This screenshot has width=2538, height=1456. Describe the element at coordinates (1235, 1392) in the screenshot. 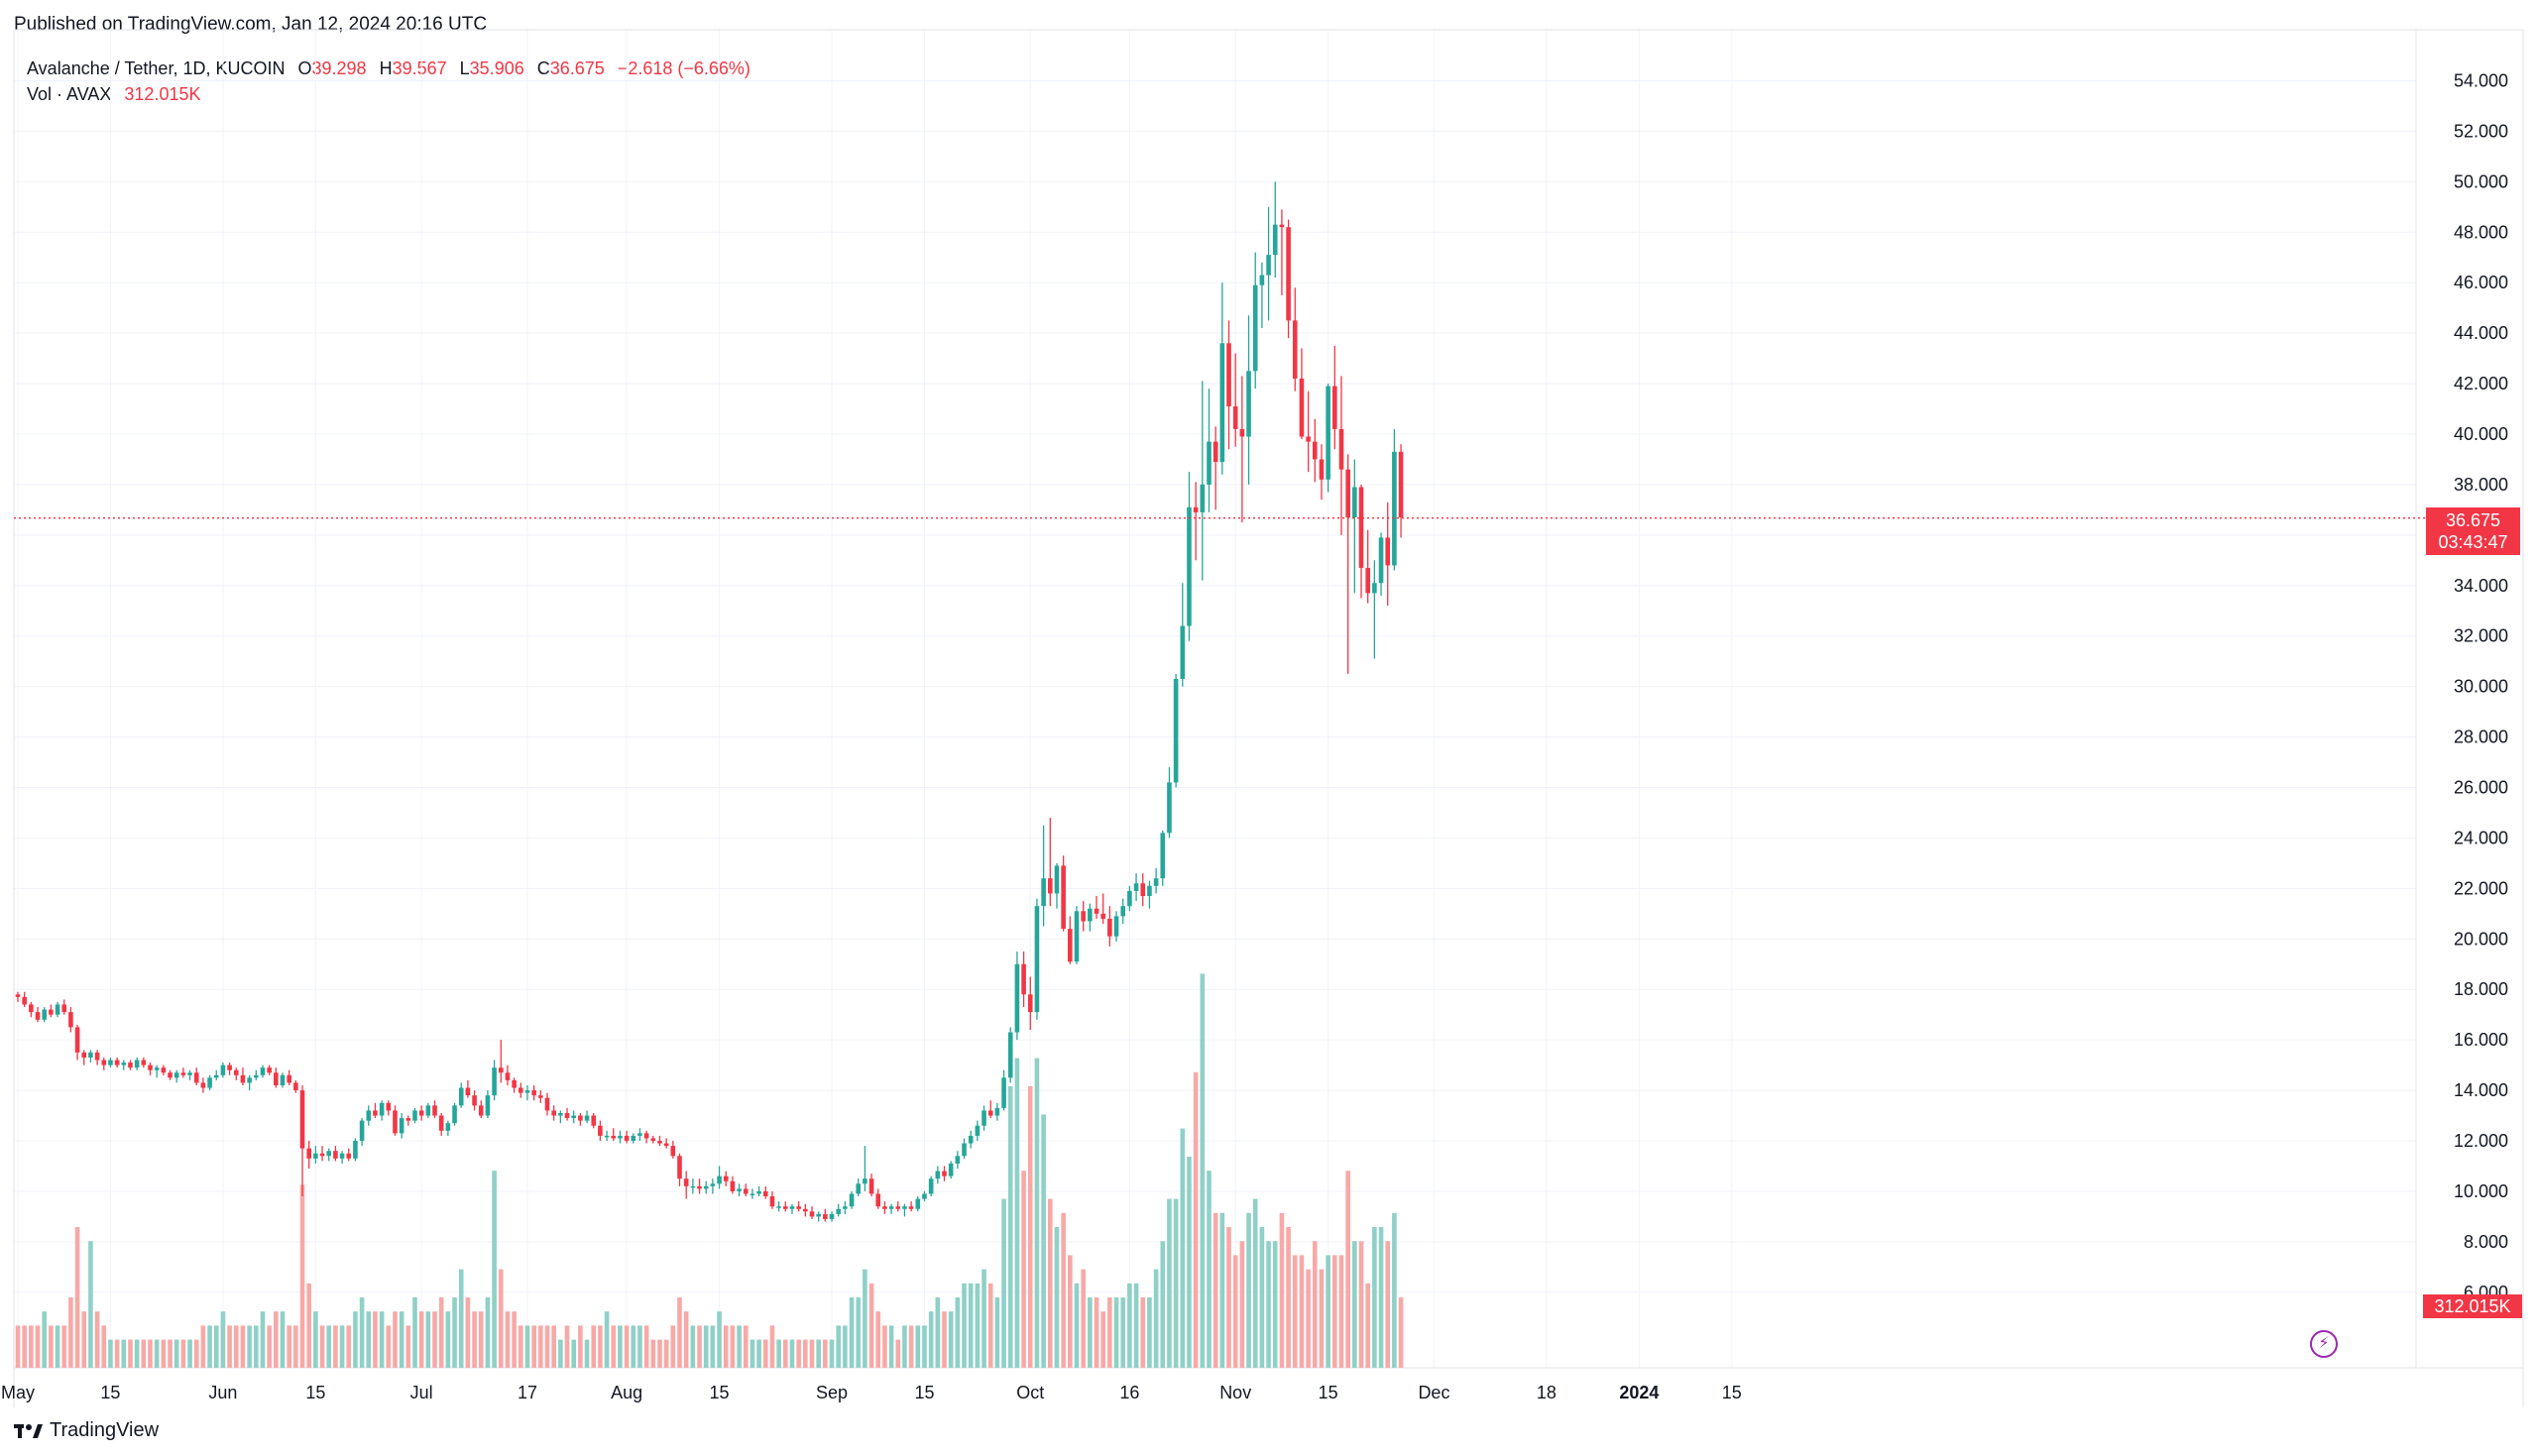

I see `time-tick-label: Nov` at that location.